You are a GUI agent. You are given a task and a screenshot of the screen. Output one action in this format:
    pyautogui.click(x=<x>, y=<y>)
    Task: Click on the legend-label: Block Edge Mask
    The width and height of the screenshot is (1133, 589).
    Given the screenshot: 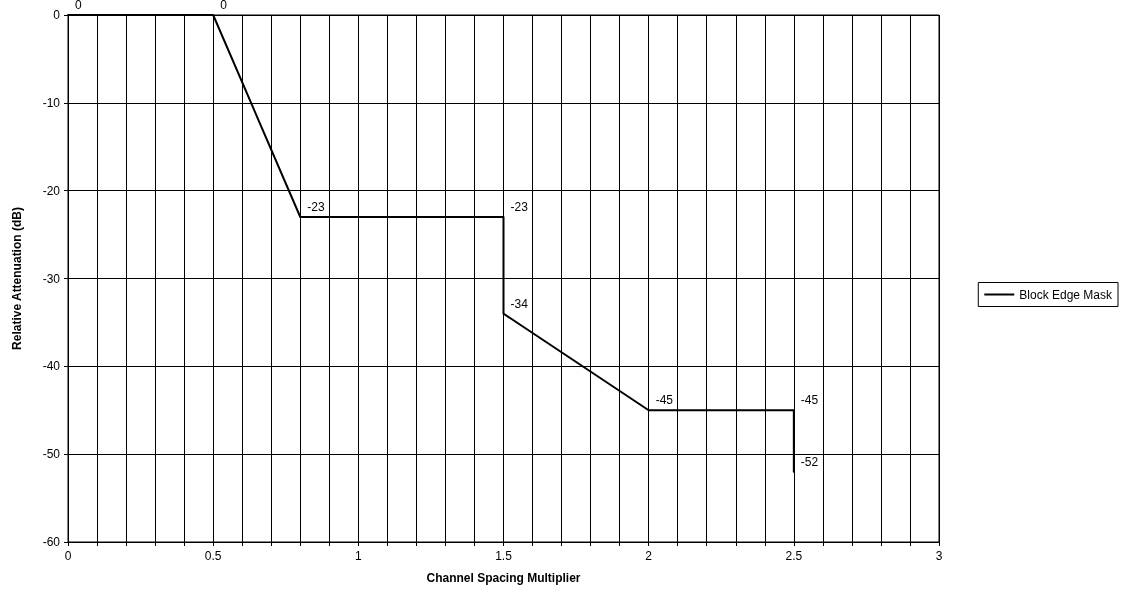 What is the action you would take?
    pyautogui.click(x=1066, y=294)
    